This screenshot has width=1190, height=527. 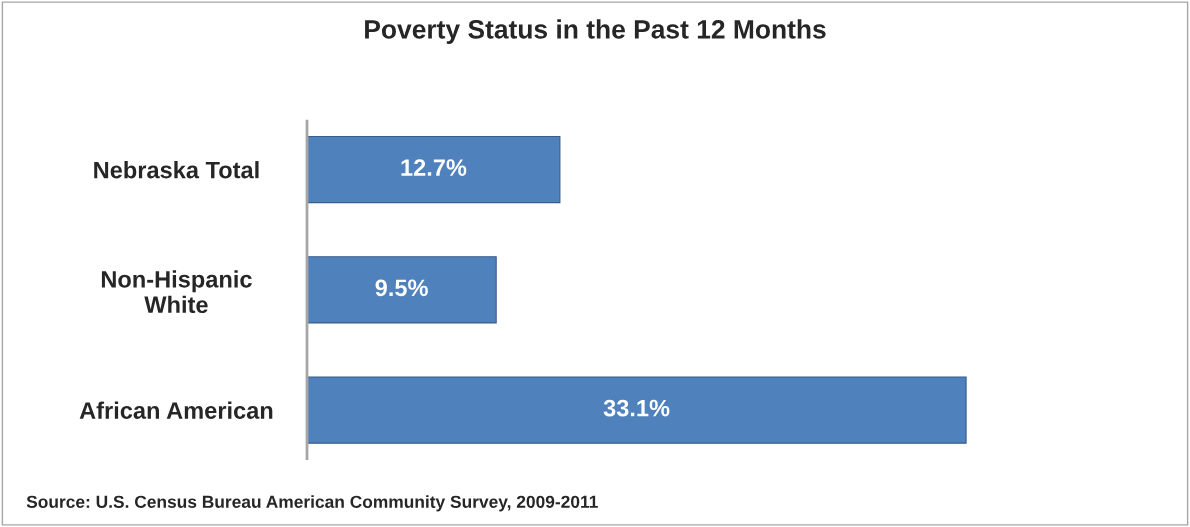 I want to click on data-label: 12.7%, so click(x=434, y=167).